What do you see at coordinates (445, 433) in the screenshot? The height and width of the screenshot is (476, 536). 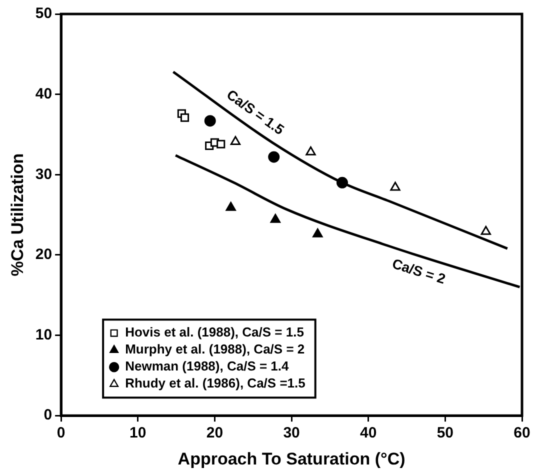 I see `x-tick-label: 50` at bounding box center [445, 433].